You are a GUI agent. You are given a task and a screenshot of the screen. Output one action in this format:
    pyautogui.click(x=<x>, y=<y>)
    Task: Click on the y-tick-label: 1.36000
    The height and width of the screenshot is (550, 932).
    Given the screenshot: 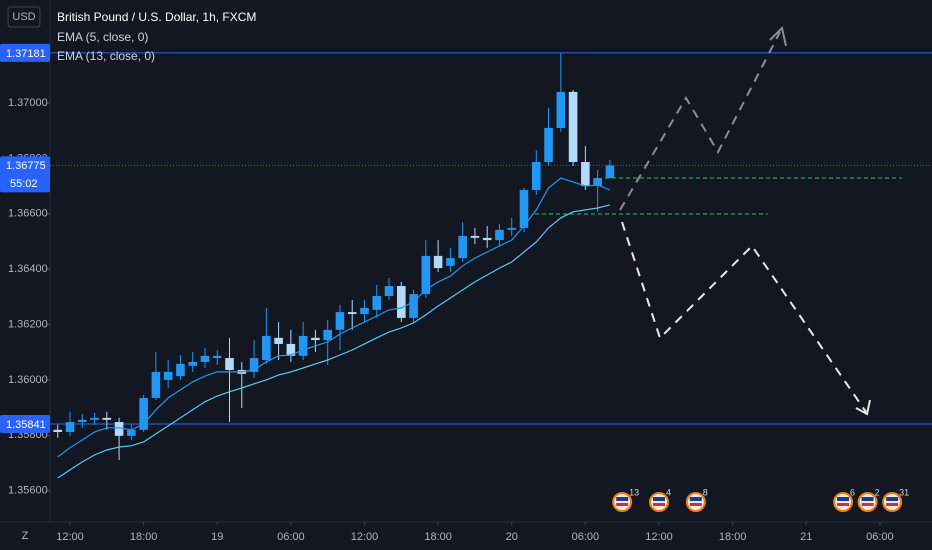 What is the action you would take?
    pyautogui.click(x=28, y=380)
    